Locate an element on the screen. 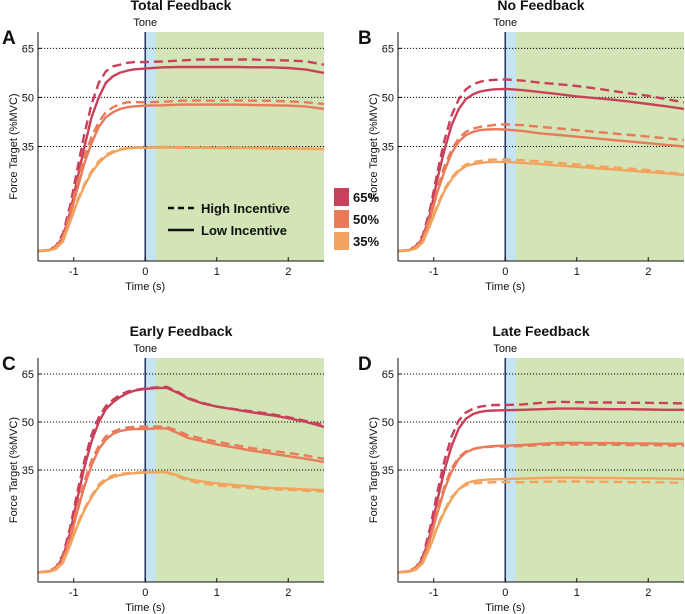  legend-level-label: 65% is located at coordinates (366, 197).